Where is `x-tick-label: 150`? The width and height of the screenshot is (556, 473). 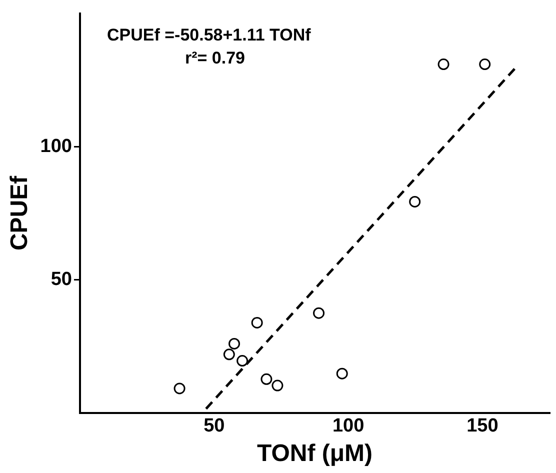
x-tick-label: 150 is located at coordinates (482, 426).